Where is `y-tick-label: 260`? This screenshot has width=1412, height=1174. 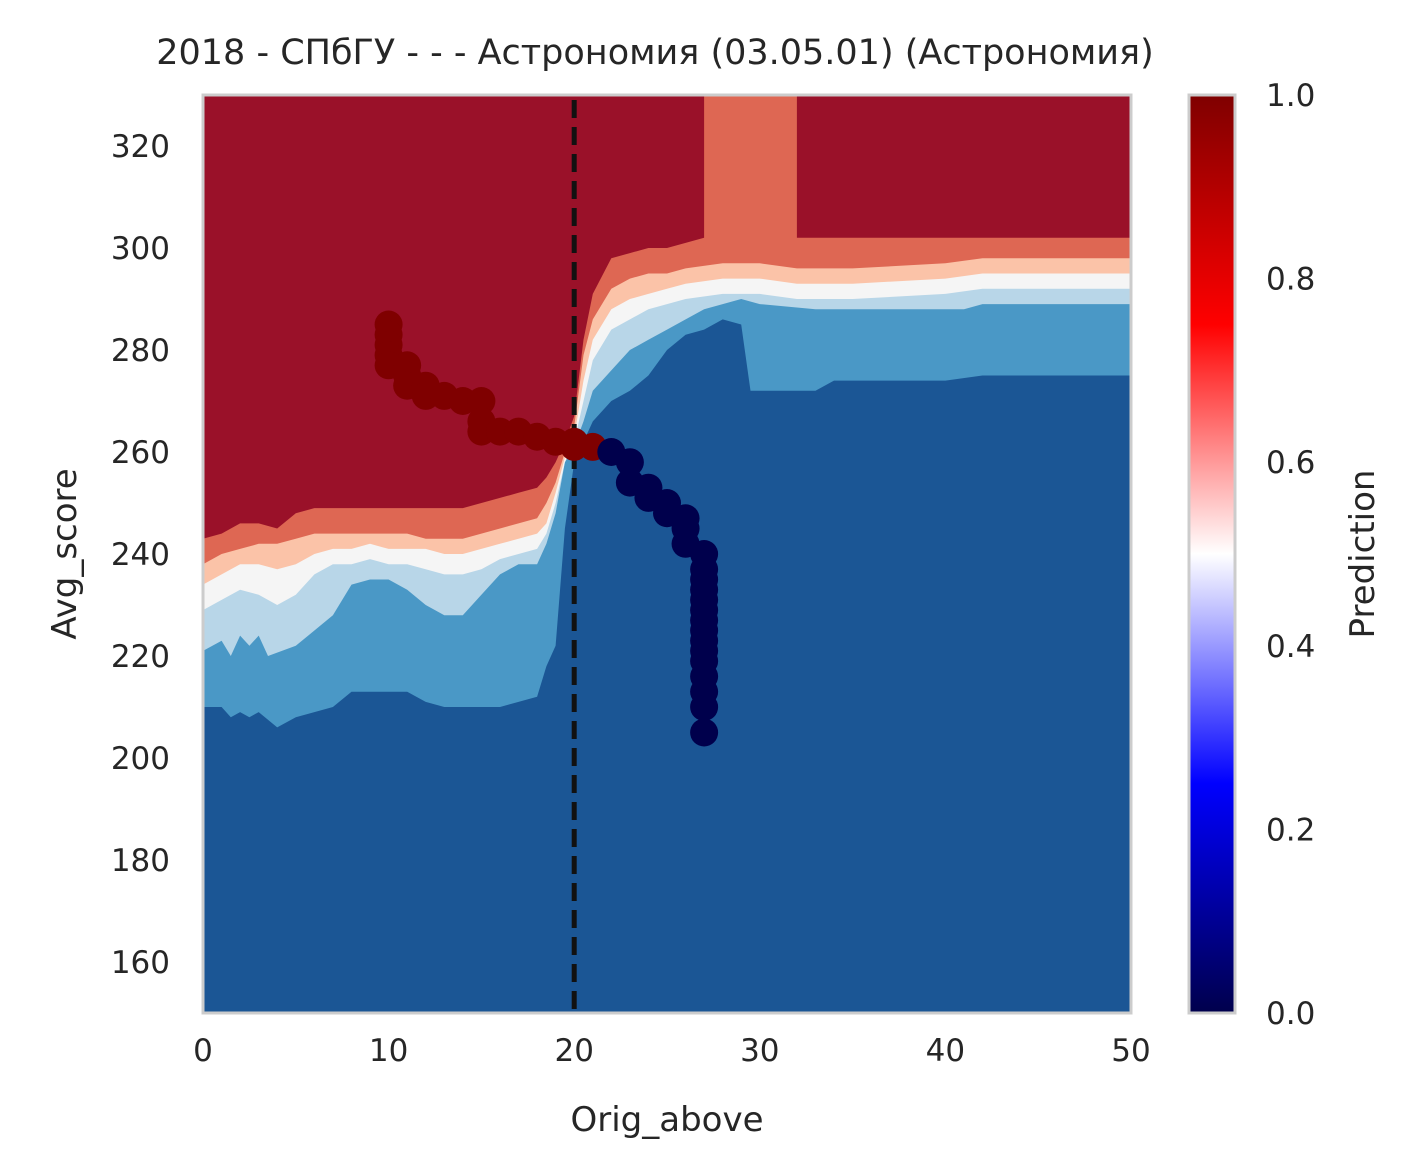
y-tick-label: 260 is located at coordinates (140, 453).